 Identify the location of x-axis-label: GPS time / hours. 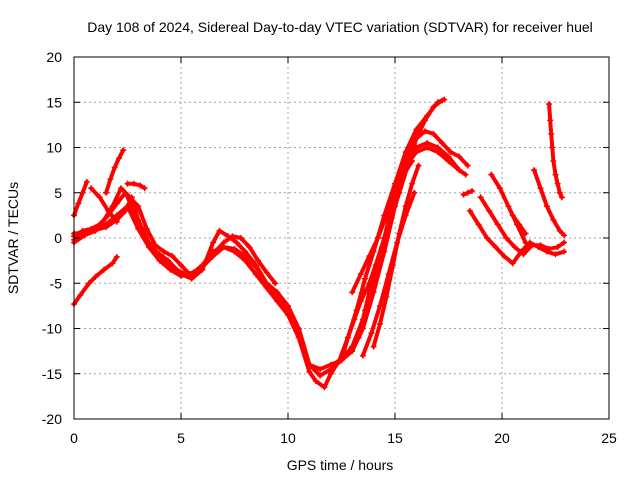
(340, 465).